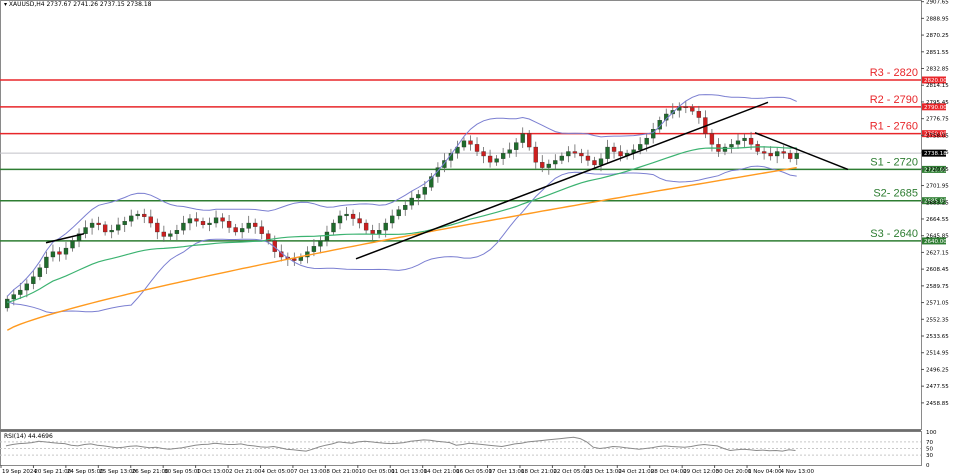  What do you see at coordinates (65, 238) in the screenshot?
I see `trendline-small` at bounding box center [65, 238].